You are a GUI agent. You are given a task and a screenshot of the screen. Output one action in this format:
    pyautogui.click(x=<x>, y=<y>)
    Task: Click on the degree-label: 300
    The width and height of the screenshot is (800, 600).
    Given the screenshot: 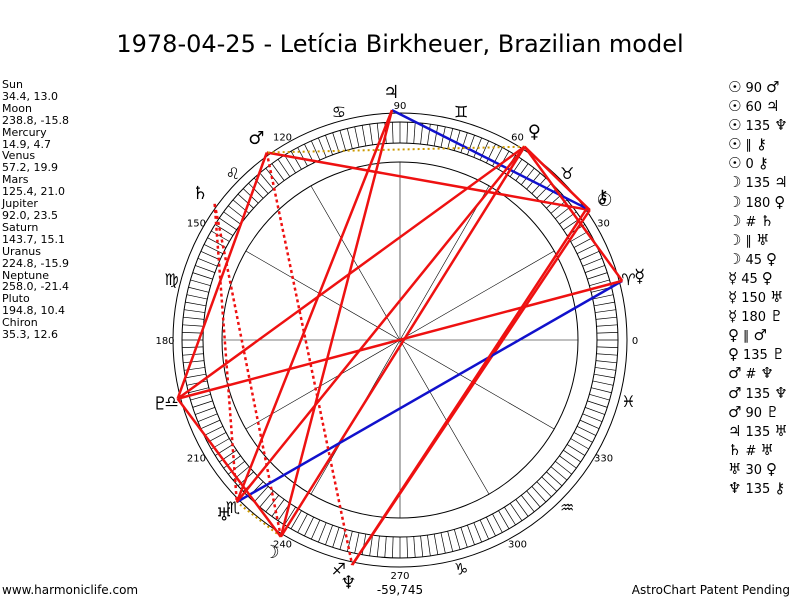 What is the action you would take?
    pyautogui.click(x=517, y=545)
    